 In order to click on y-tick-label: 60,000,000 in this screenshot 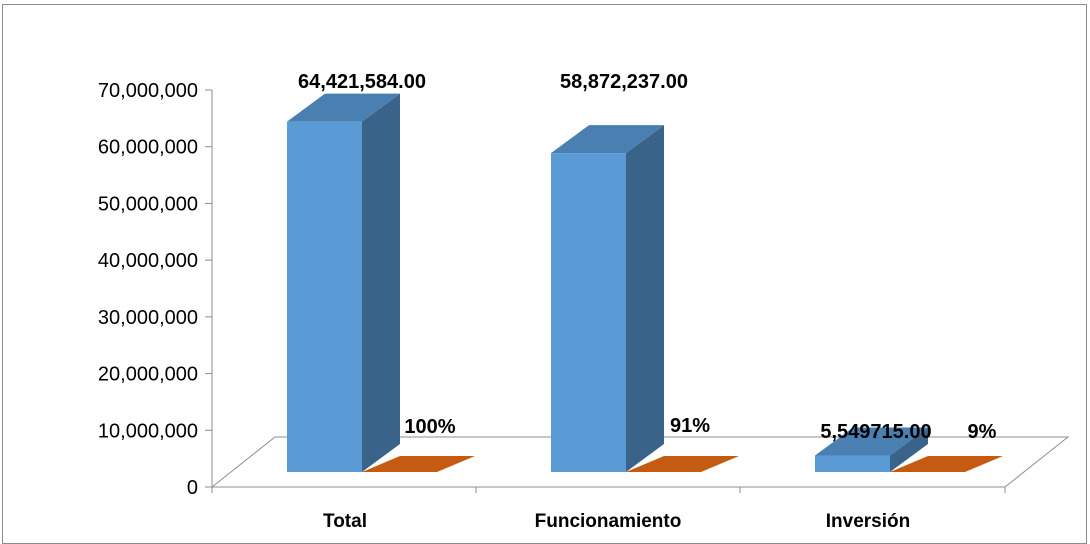, I will do `click(148, 148)`.